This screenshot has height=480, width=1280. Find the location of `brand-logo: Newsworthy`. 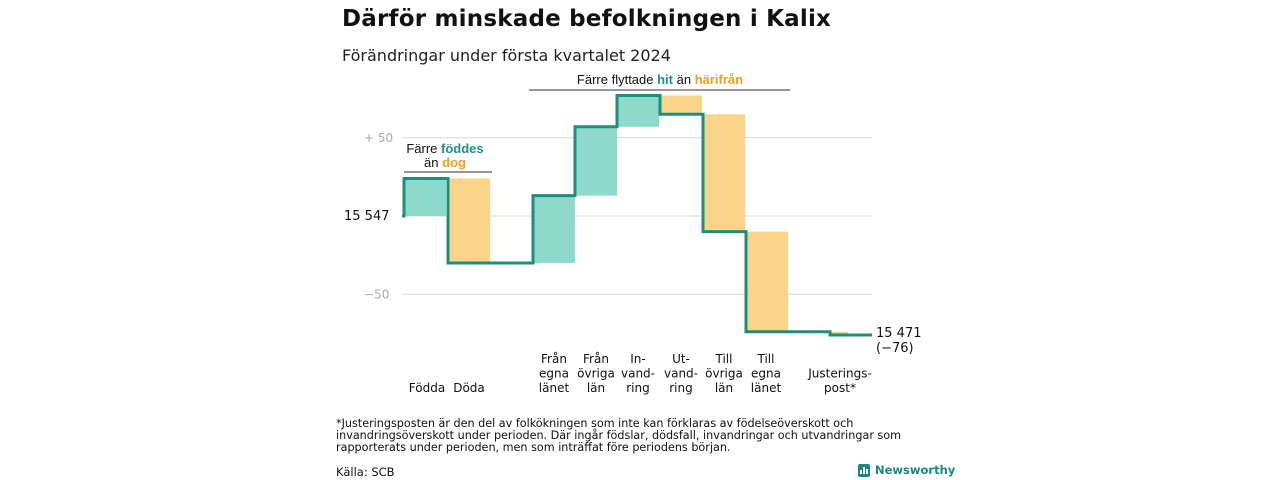

brand-logo: Newsworthy is located at coordinates (906, 470).